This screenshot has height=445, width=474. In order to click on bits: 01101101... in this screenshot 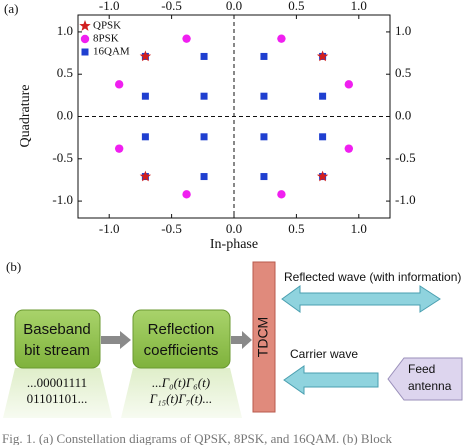, I will do `click(57, 398)`.